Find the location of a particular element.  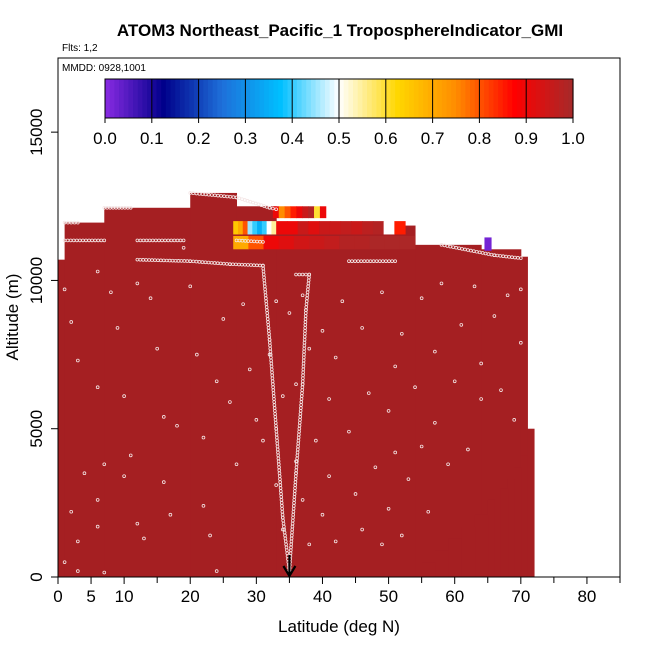

colorbar: 0.0 0.1 0.2 0.3 0.4 0.5 0.6 0.7 0.8 0.9 1.0 is located at coordinates (339, 113).